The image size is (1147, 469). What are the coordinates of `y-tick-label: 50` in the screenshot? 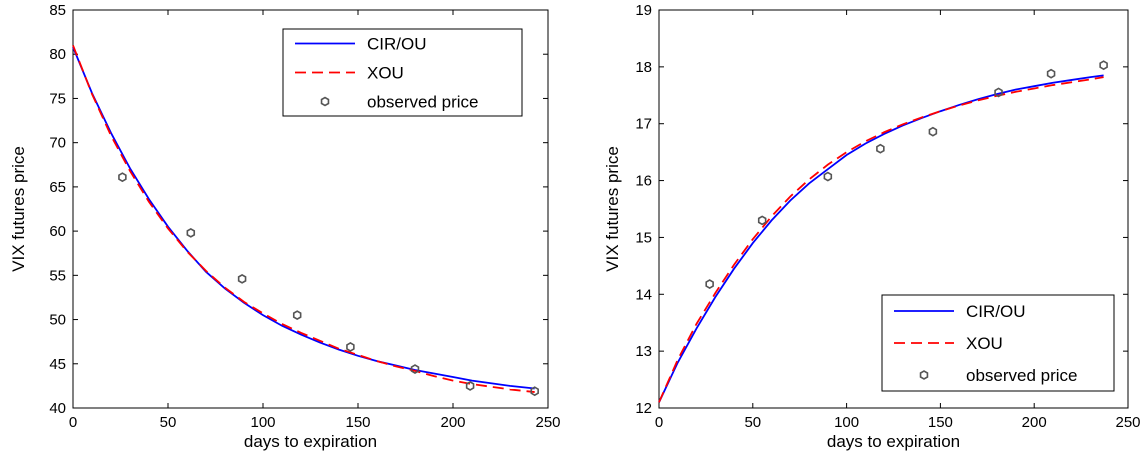 It's located at (57, 320).